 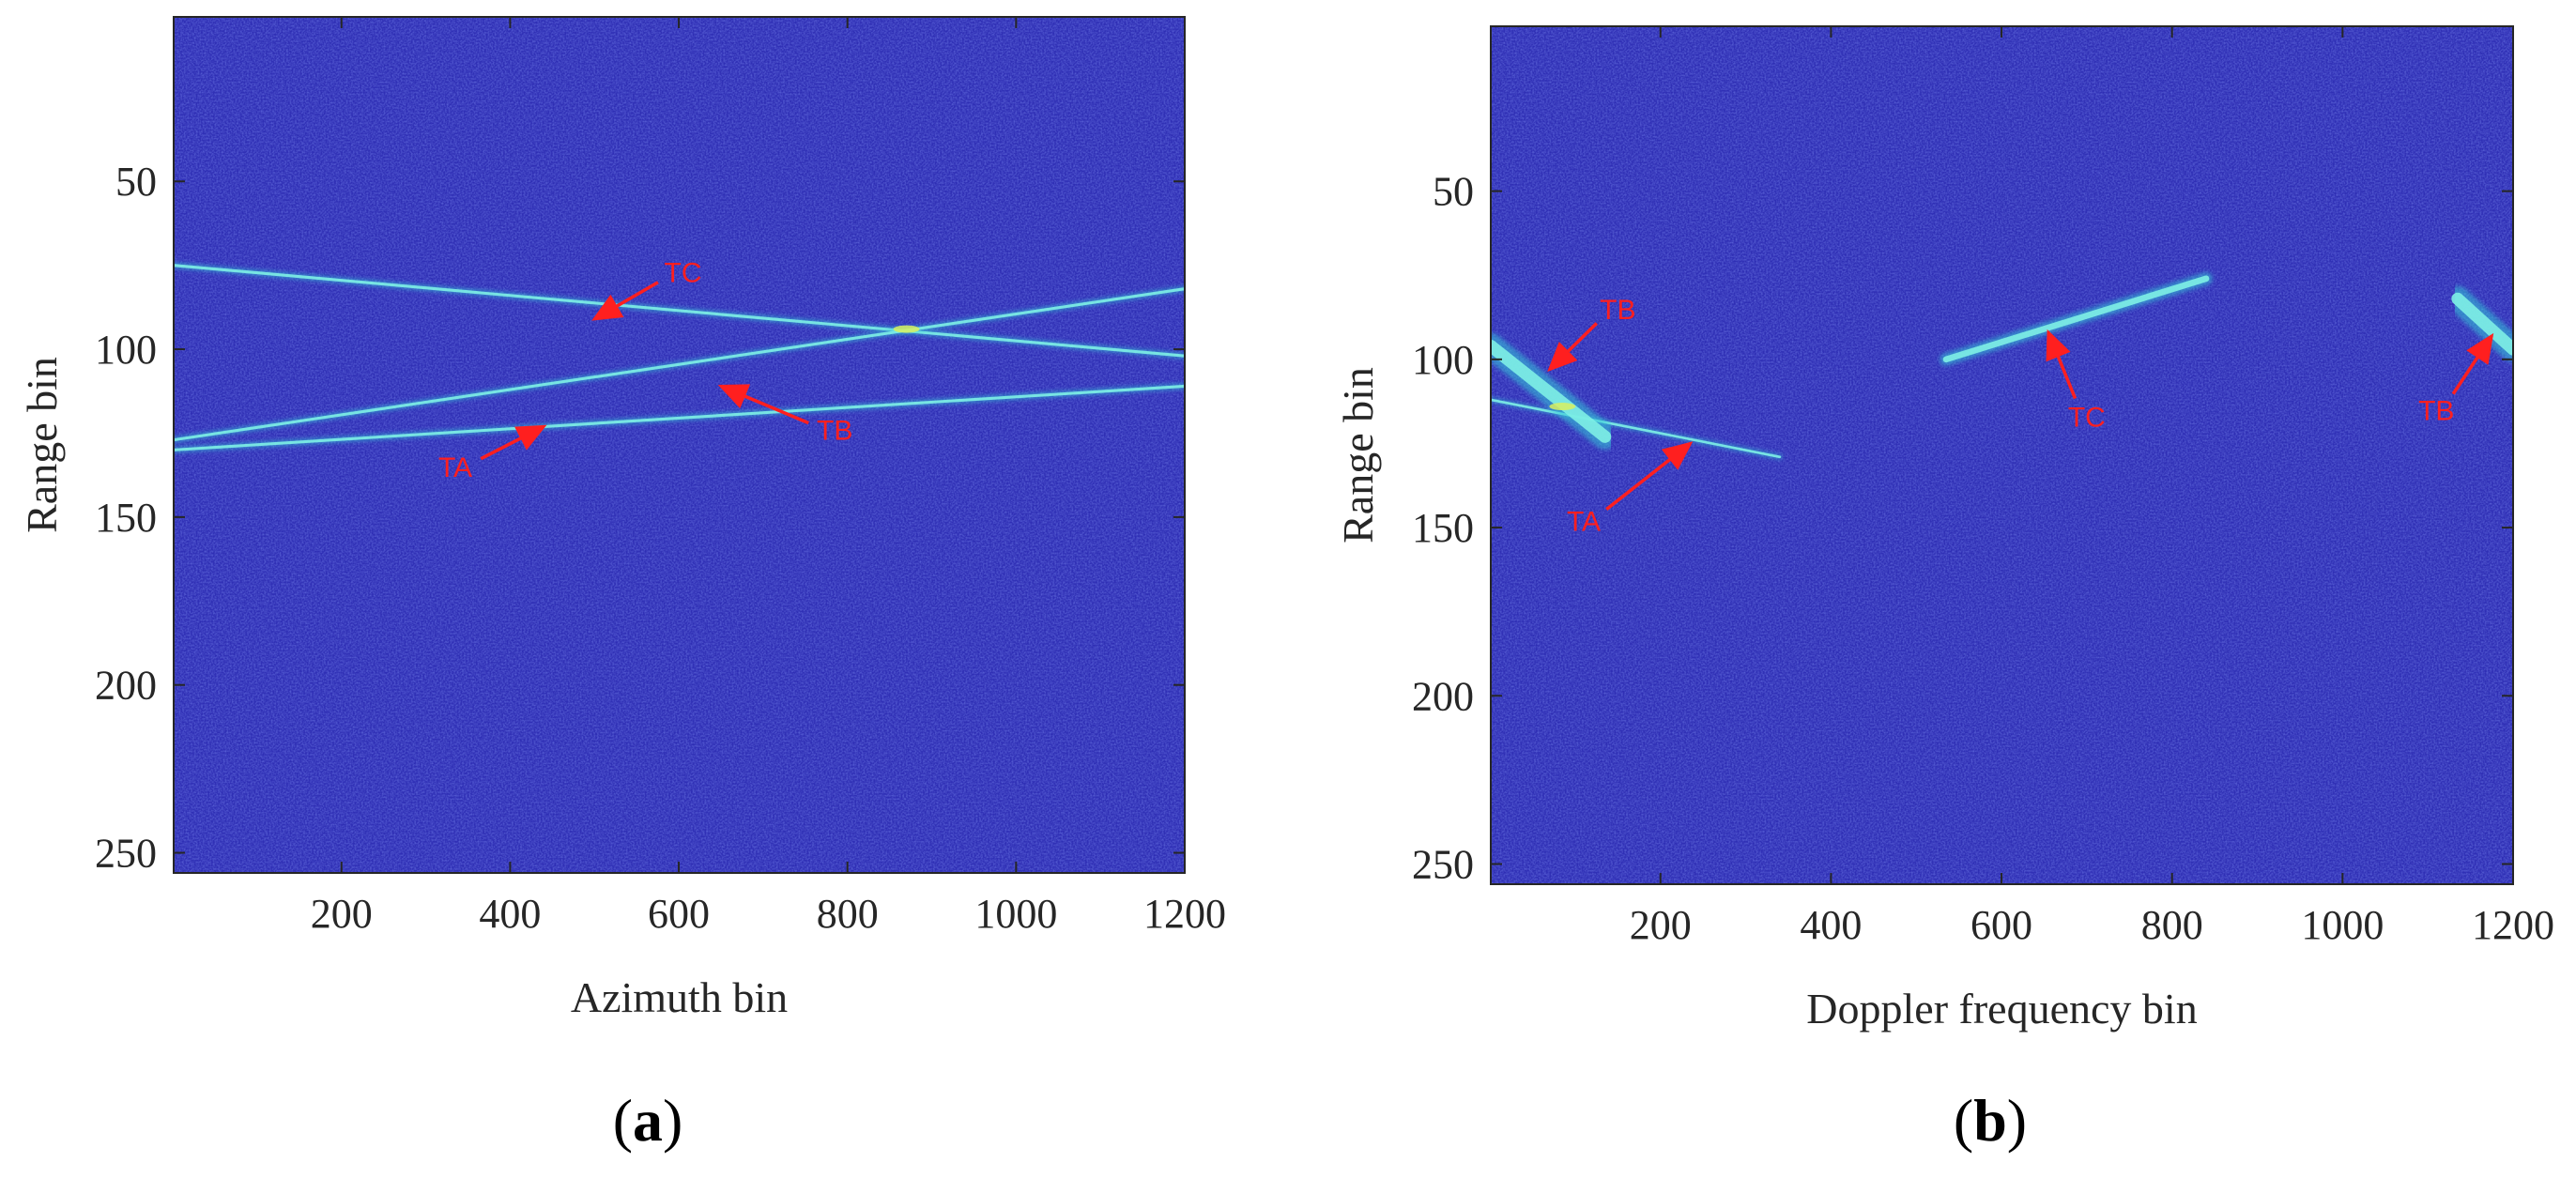 What do you see at coordinates (2002, 1009) in the screenshot?
I see `x-axis-label: Doppler frequency bin` at bounding box center [2002, 1009].